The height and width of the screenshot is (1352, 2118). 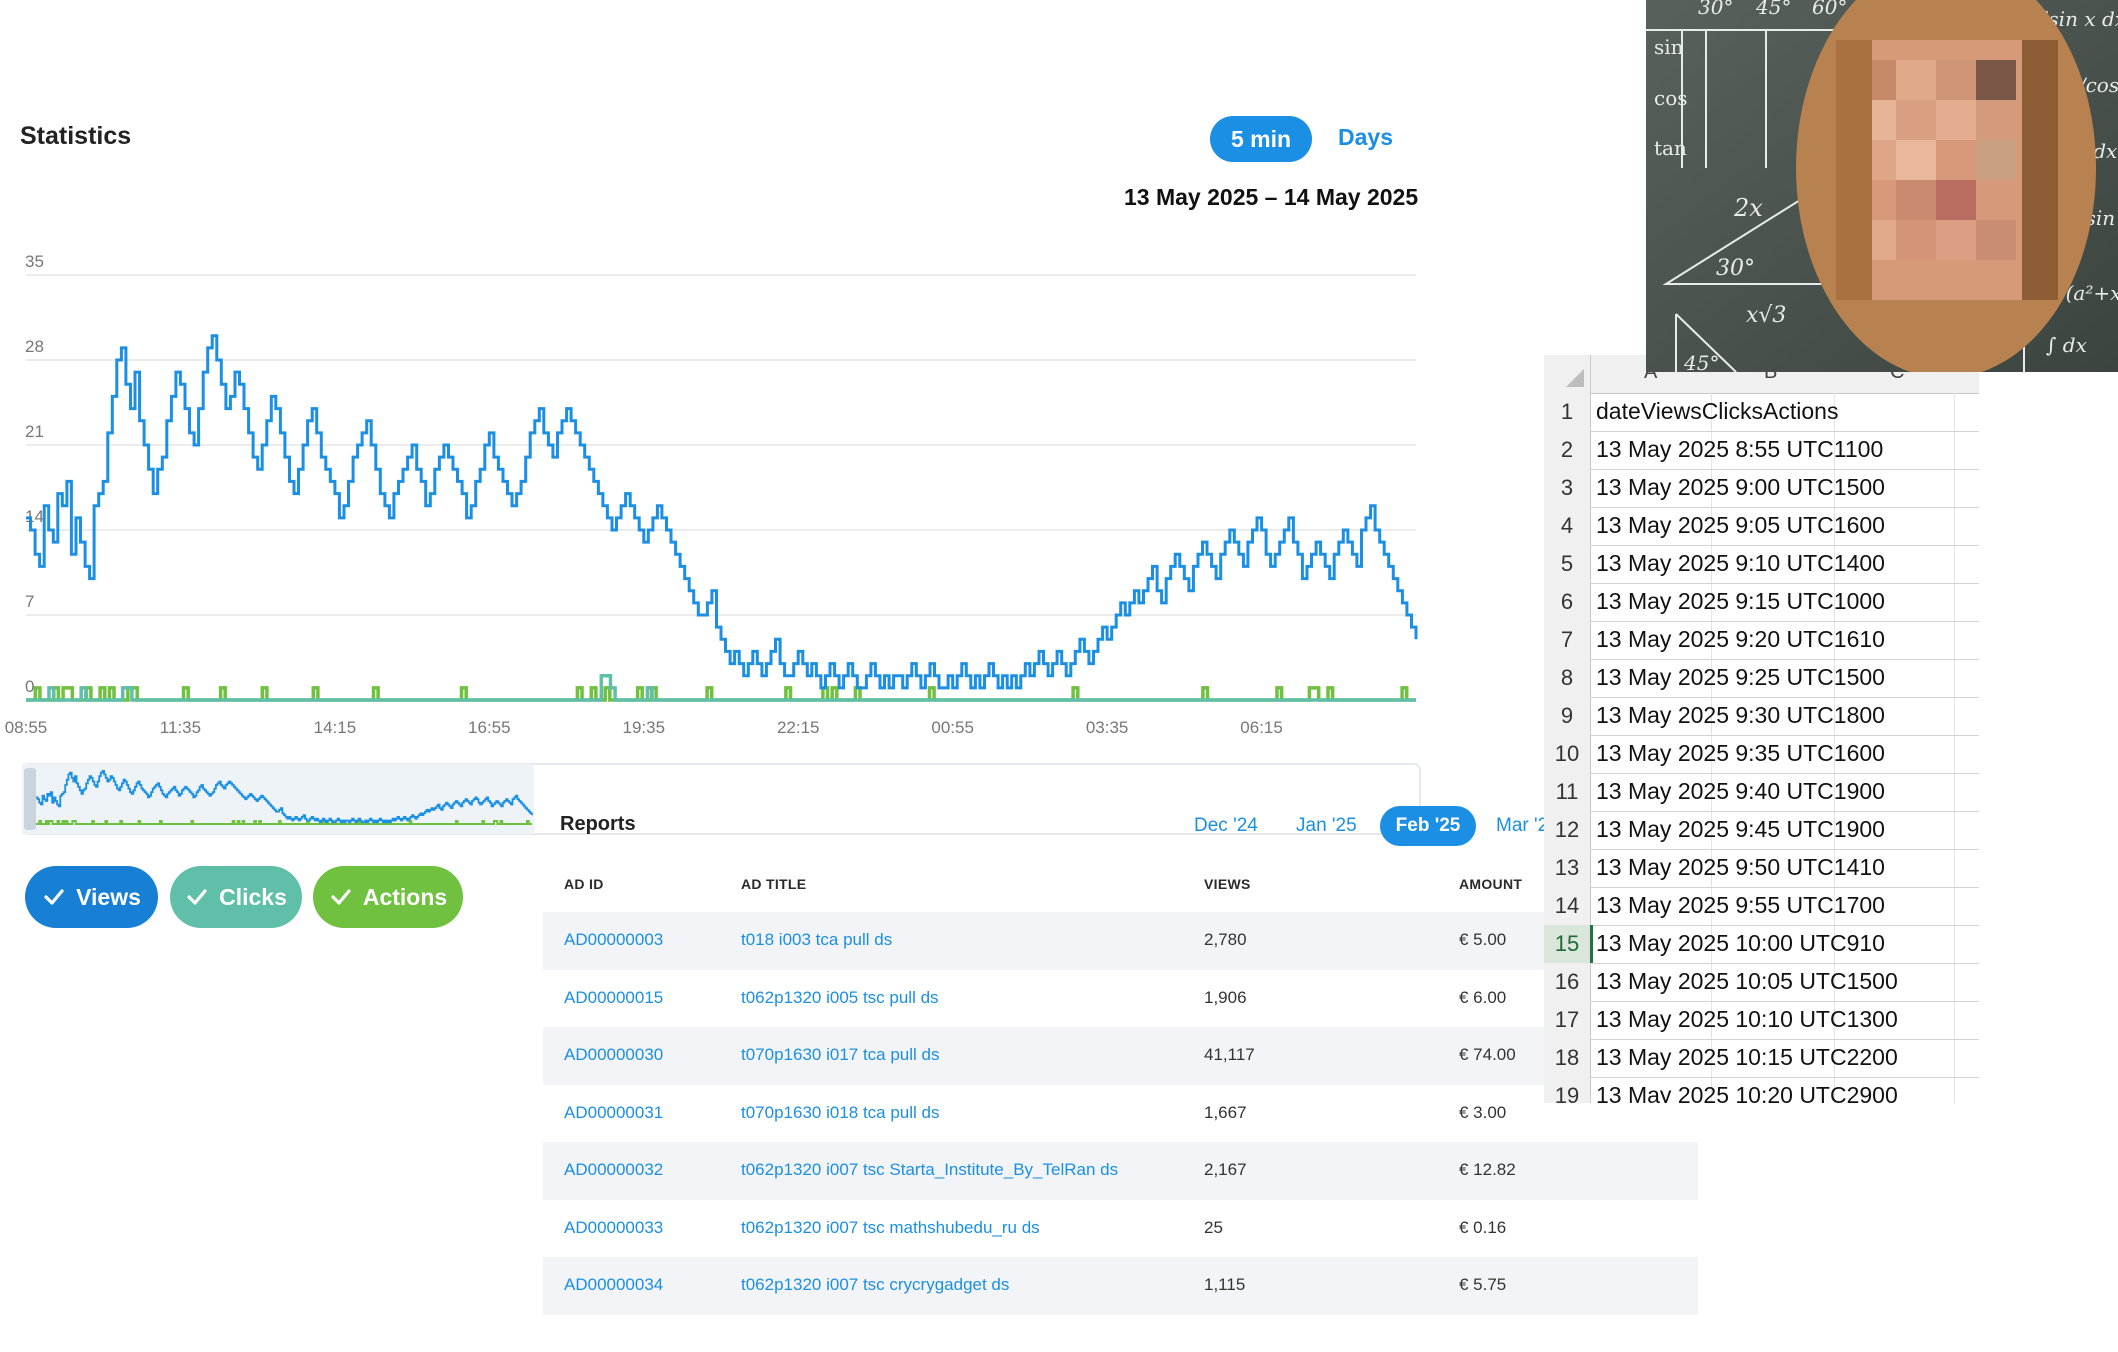 What do you see at coordinates (1225, 1169) in the screenshot?
I see `views-value: 2,167` at bounding box center [1225, 1169].